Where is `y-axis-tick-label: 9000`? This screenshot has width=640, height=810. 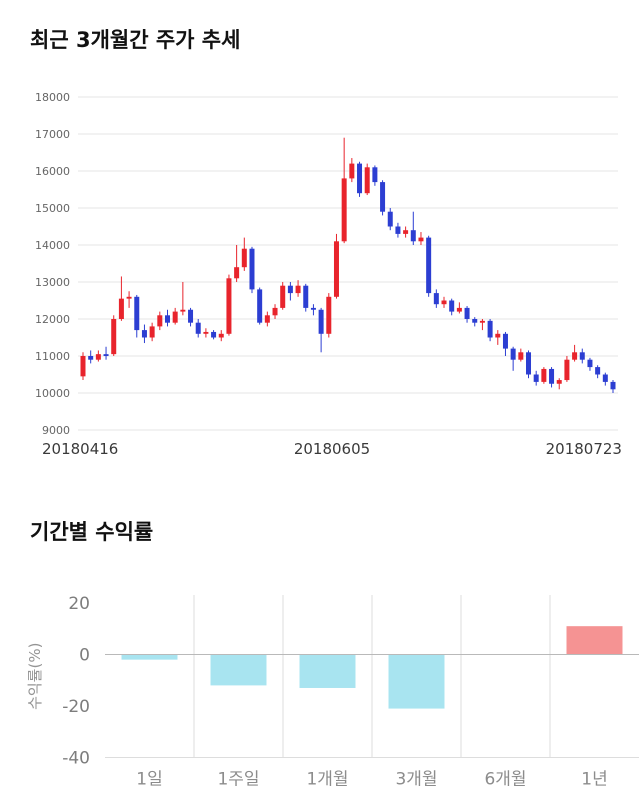 y-axis-tick-label: 9000 is located at coordinates (56, 430).